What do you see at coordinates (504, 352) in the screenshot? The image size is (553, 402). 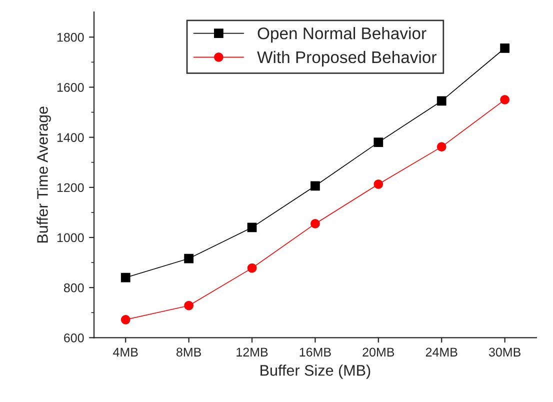 I see `x-tick-label: 30MB` at bounding box center [504, 352].